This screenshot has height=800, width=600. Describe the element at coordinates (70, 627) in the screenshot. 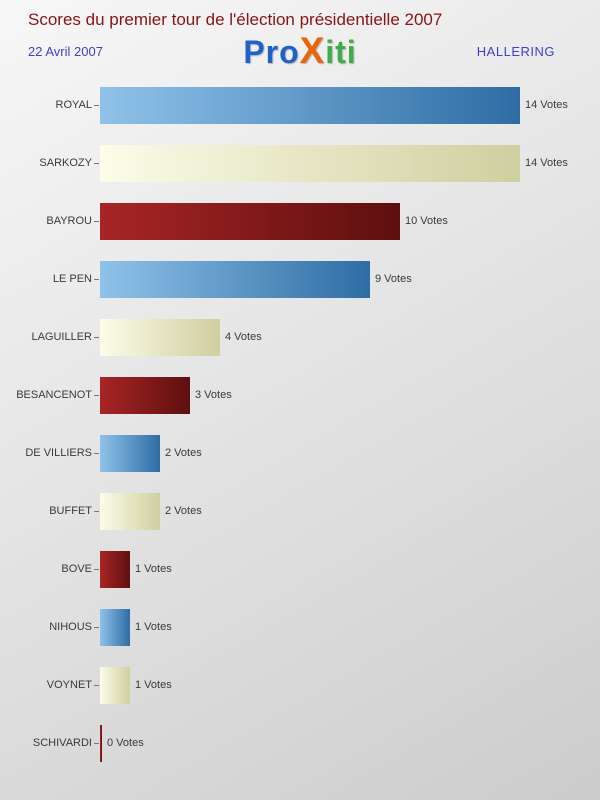

I see `category-label: NIHOUS` at that location.